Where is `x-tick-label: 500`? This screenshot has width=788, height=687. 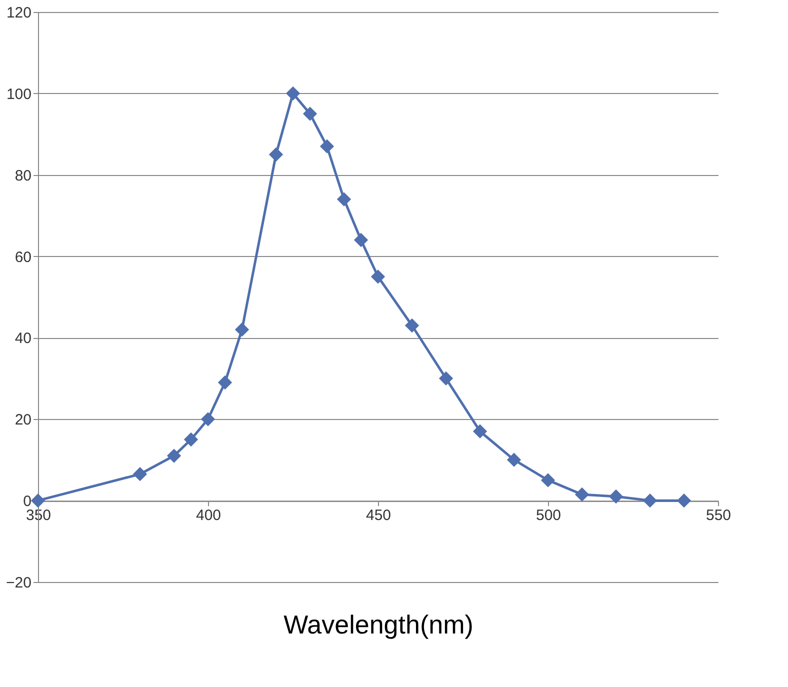 x-tick-label: 500 is located at coordinates (549, 515).